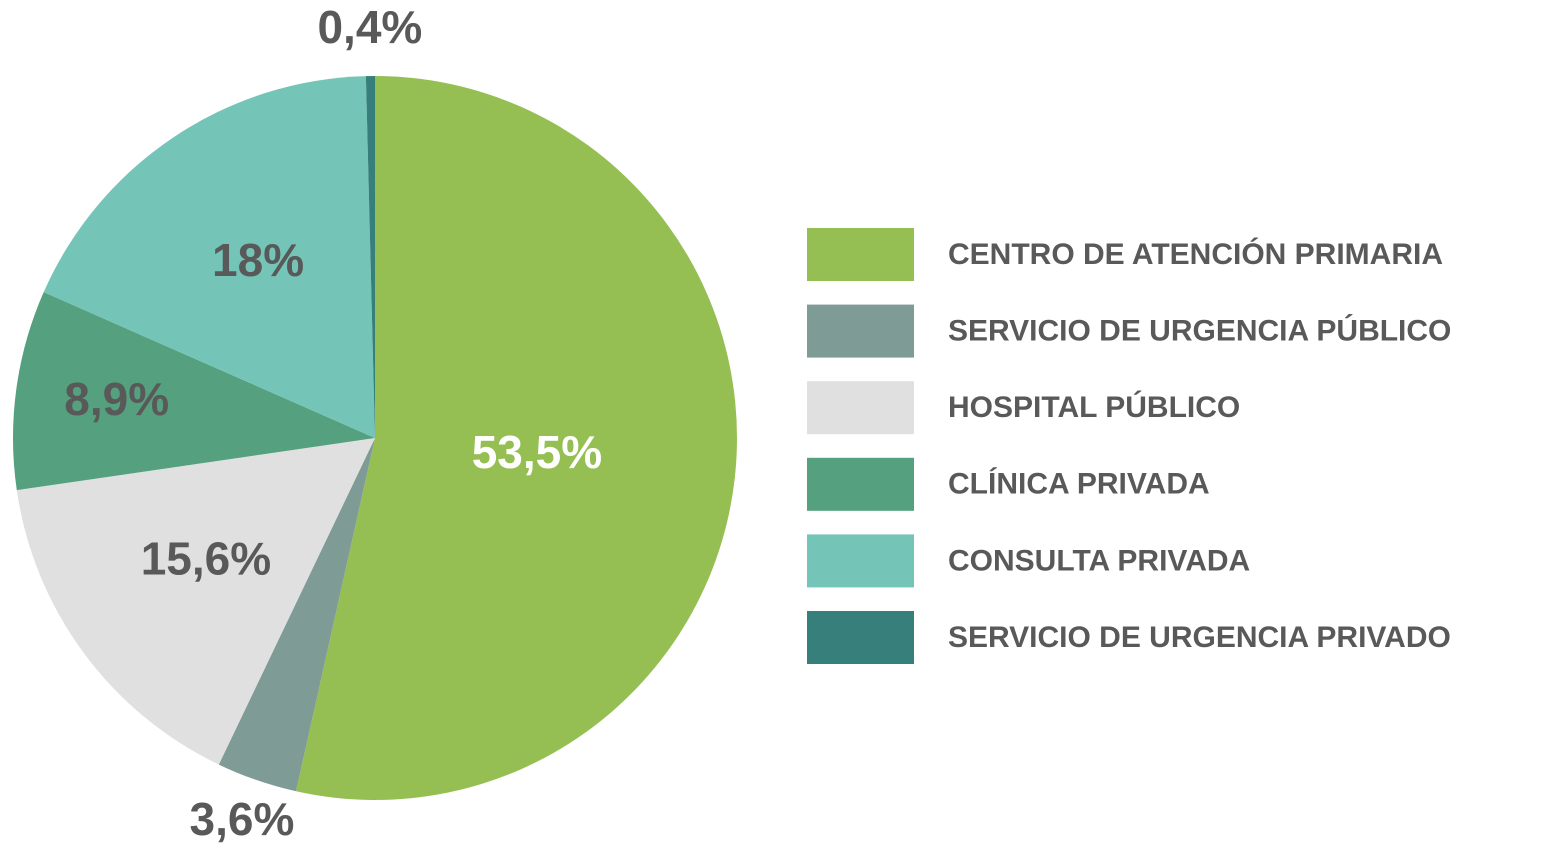 The height and width of the screenshot is (859, 1554). What do you see at coordinates (258, 260) in the screenshot?
I see `data-label: 18%` at bounding box center [258, 260].